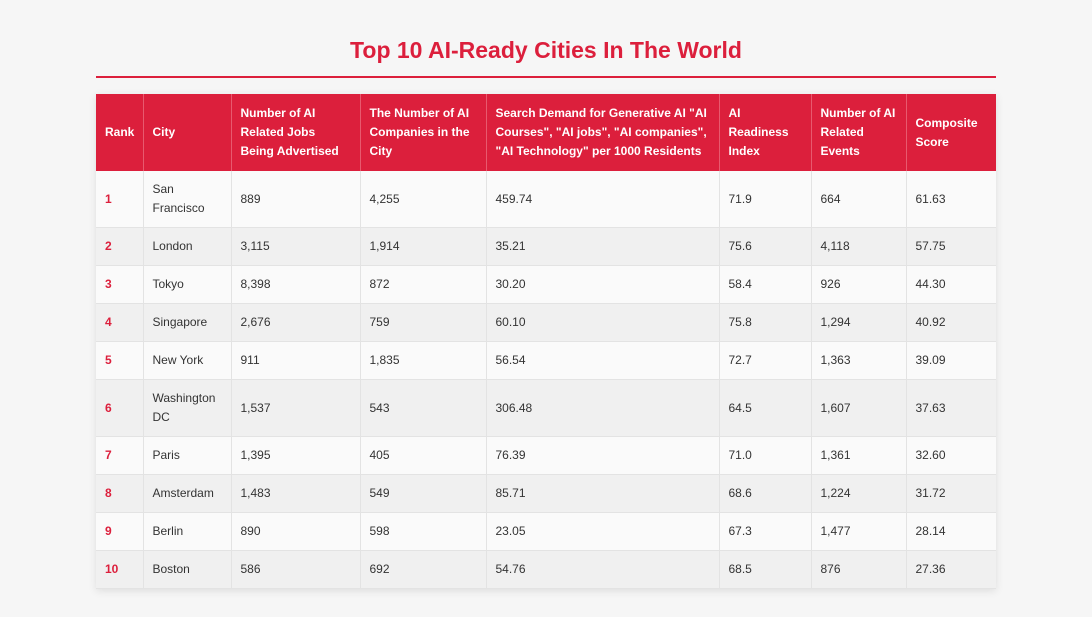  Describe the element at coordinates (187, 322) in the screenshot. I see `city-cell: Singapore` at that location.